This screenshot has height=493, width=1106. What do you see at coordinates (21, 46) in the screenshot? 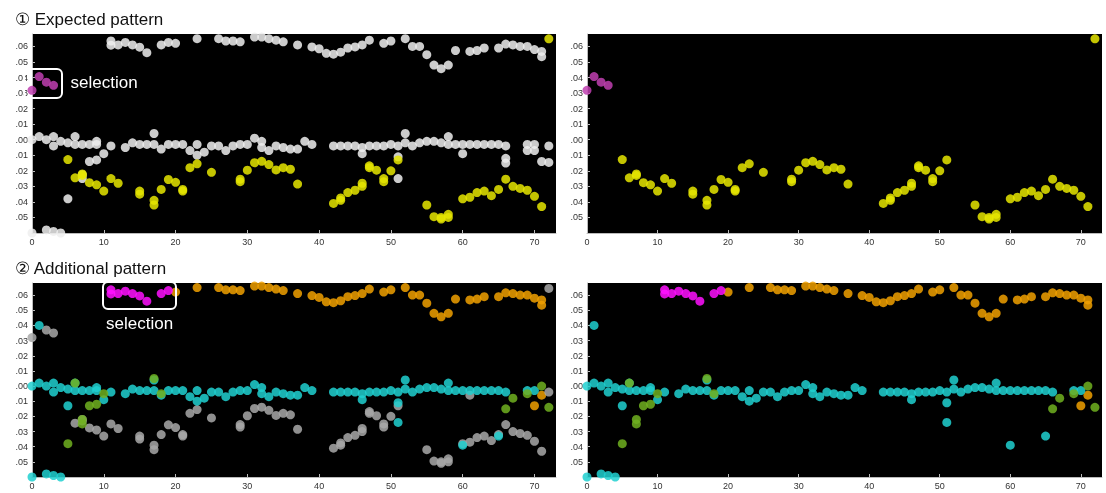
I see `y-tick-label: .06` at bounding box center [21, 46].